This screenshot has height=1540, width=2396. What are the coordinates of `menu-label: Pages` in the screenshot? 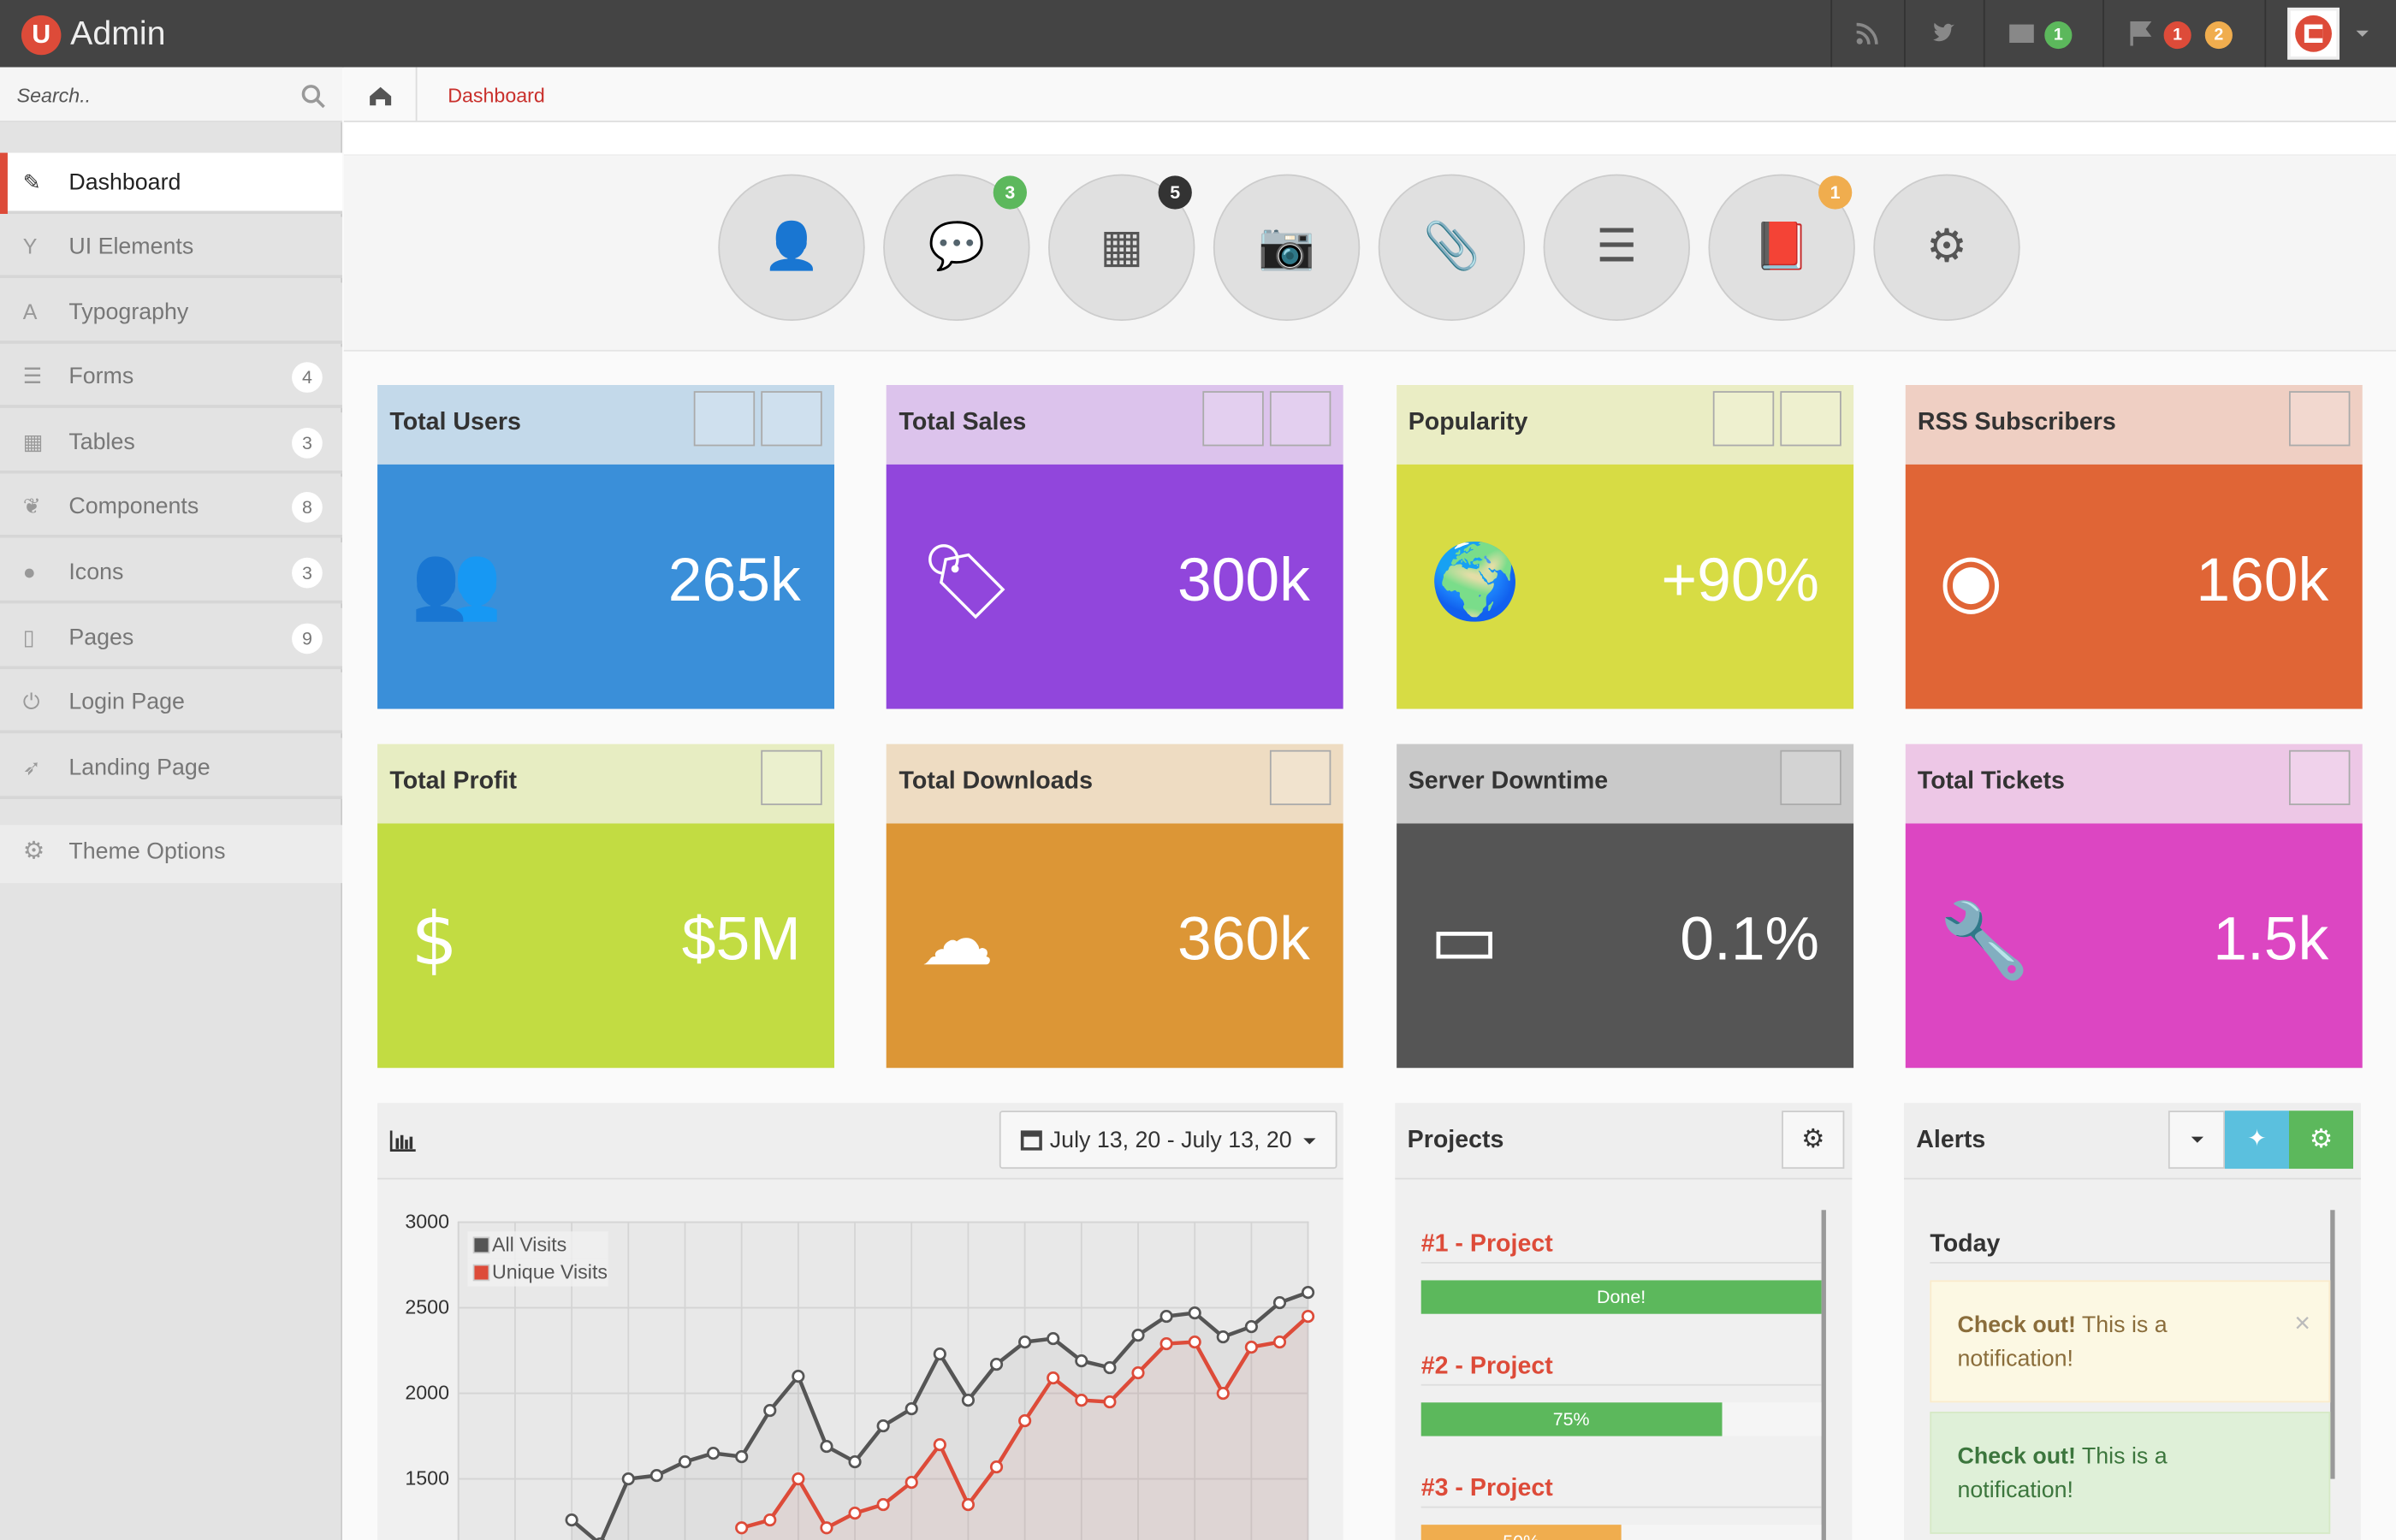 It's located at (101, 637).